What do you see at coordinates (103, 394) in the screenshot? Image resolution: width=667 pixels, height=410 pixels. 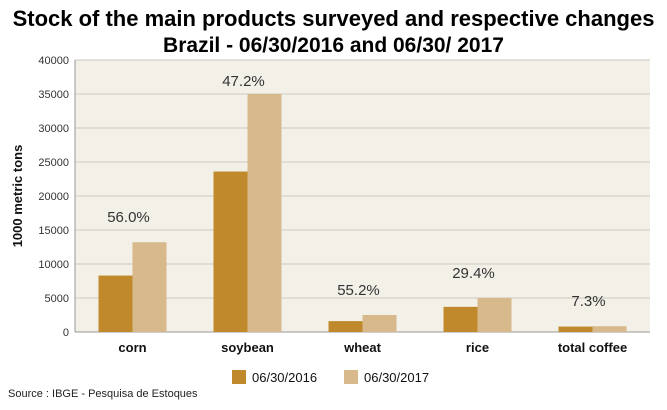 I see `source-note: Source : IBGE - Pesquisa de Estoques` at bounding box center [103, 394].